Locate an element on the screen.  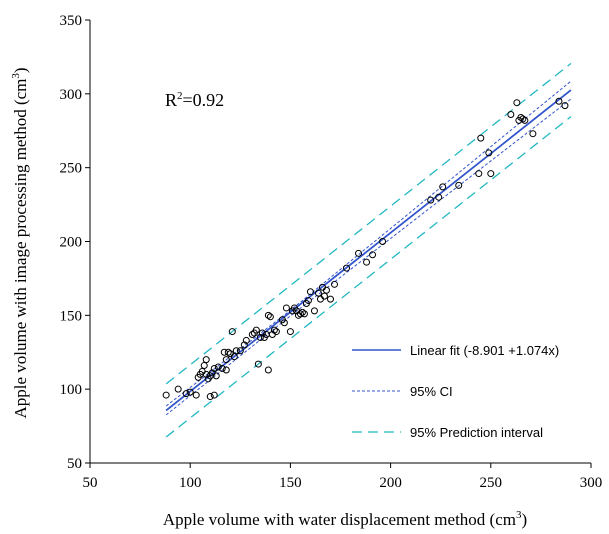
y-axis-label-sup: 3 is located at coordinates (16, 76).